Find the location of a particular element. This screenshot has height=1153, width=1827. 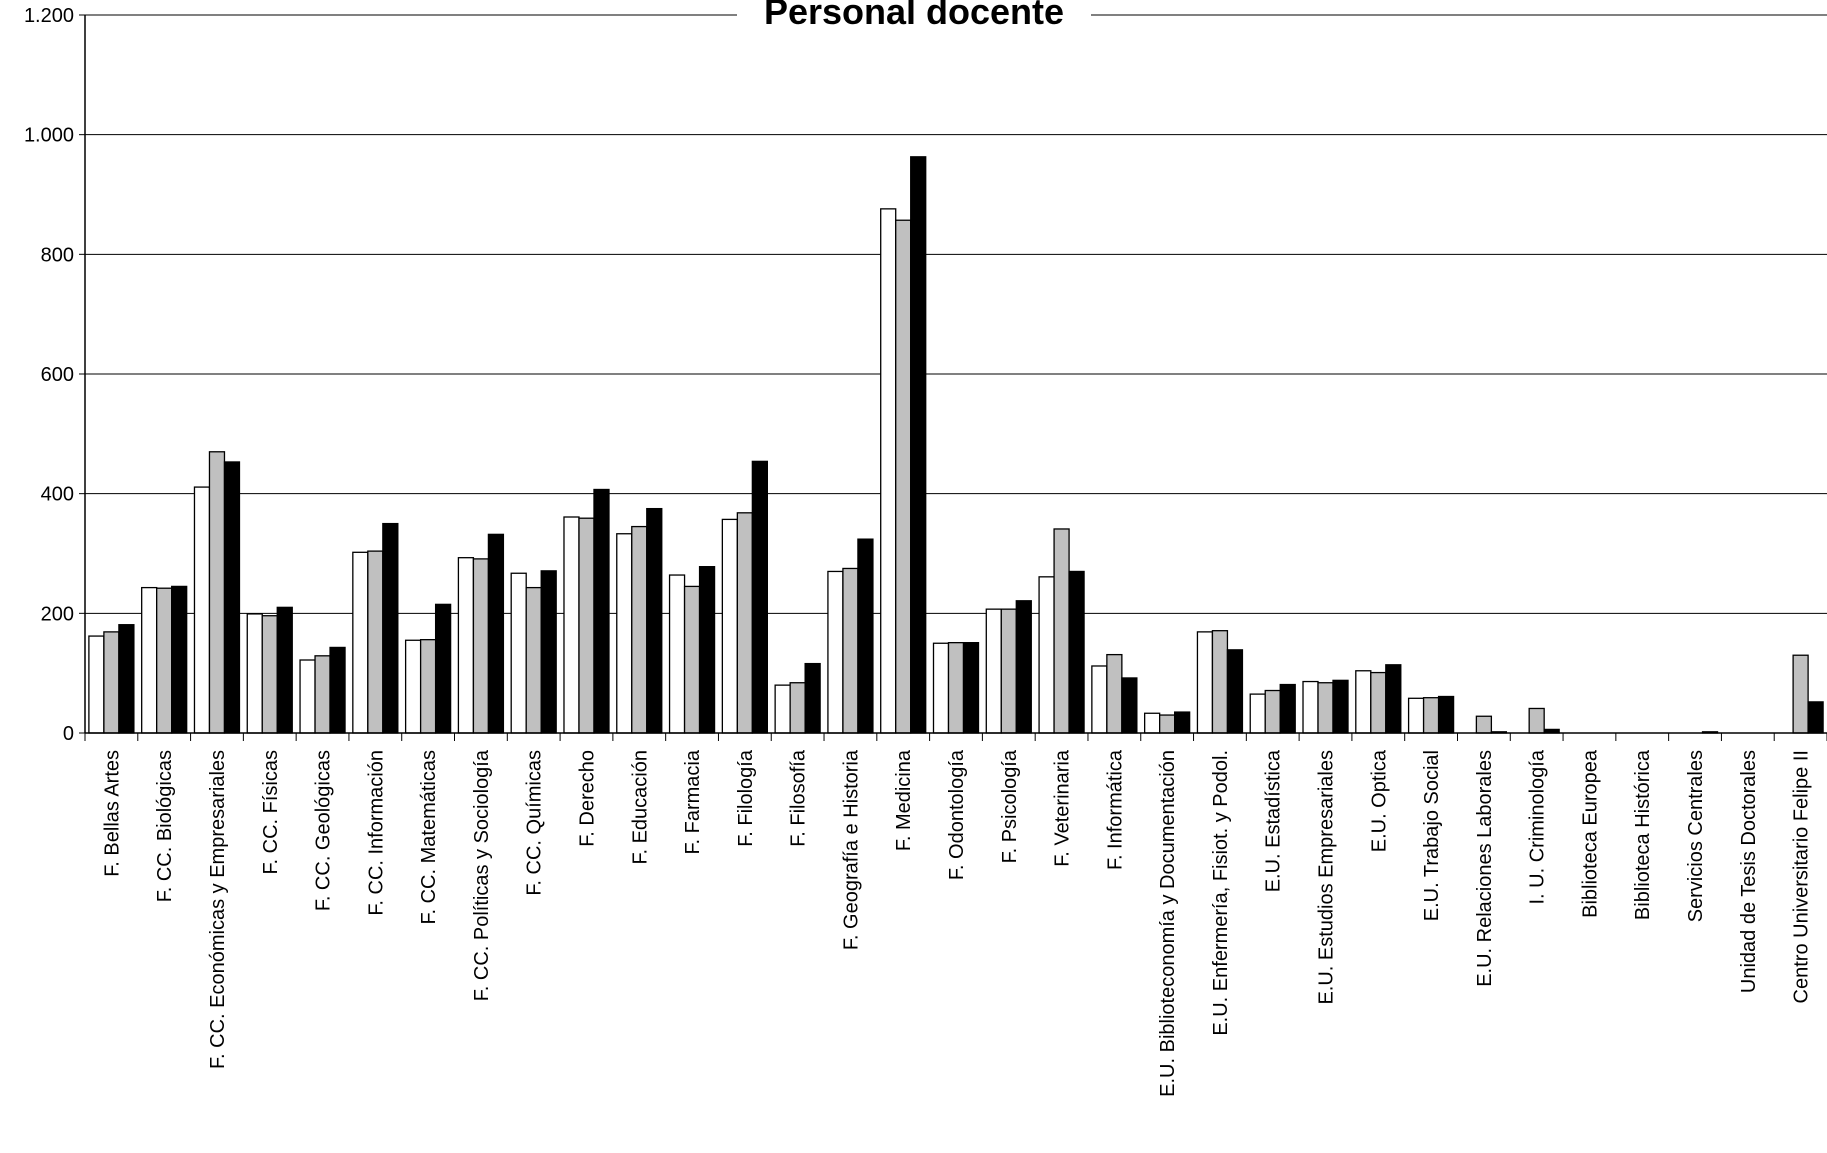

x-category-label: I. U. Criminología is located at coordinates (1538, 826).